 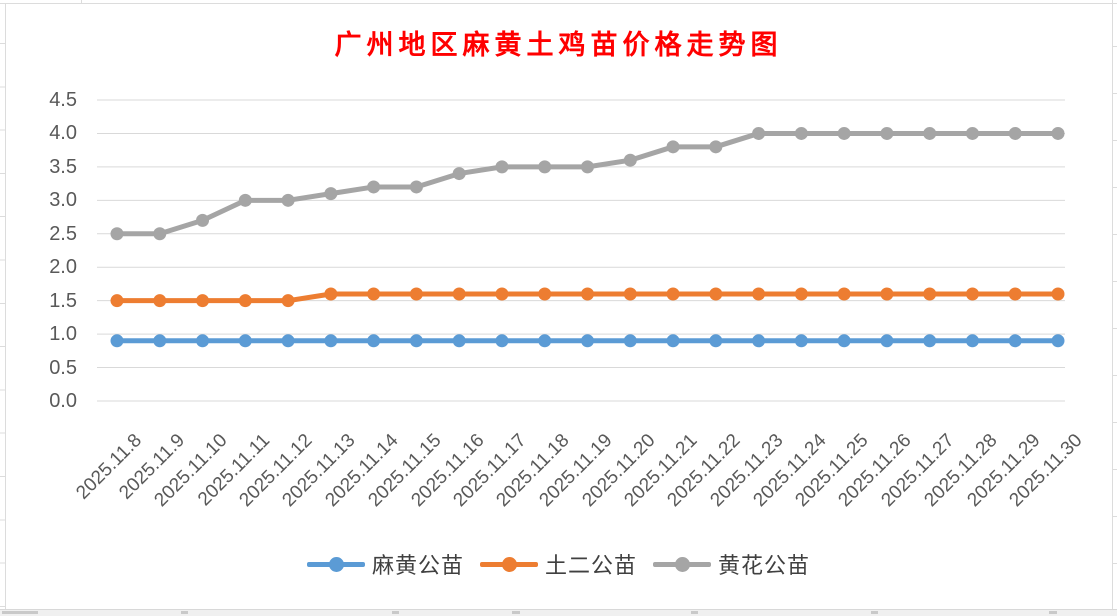 What do you see at coordinates (63, 166) in the screenshot?
I see `y-tick-label: 3.5` at bounding box center [63, 166].